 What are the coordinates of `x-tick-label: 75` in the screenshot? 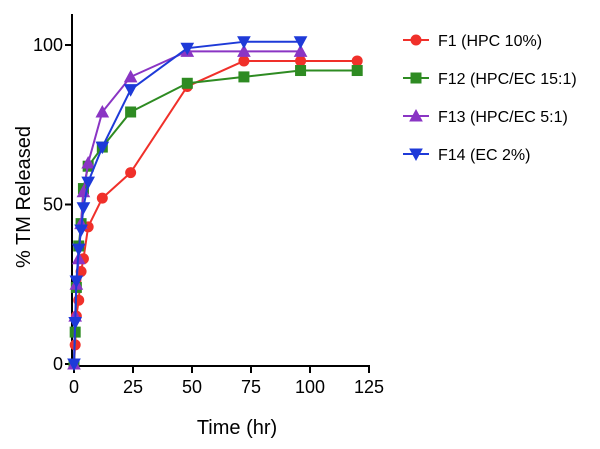 It's located at (251, 387).